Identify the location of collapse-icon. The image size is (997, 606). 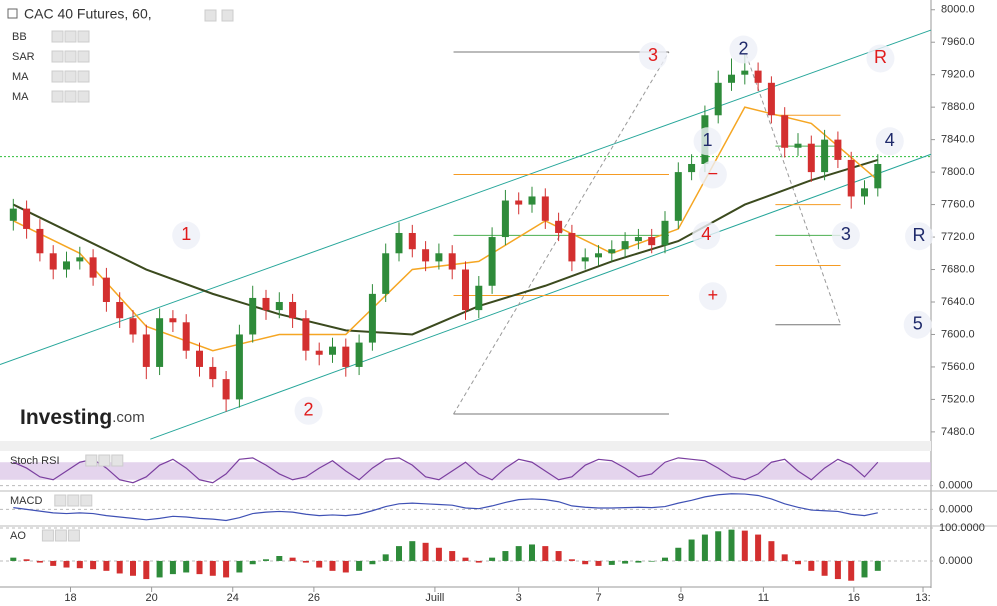
(12, 13).